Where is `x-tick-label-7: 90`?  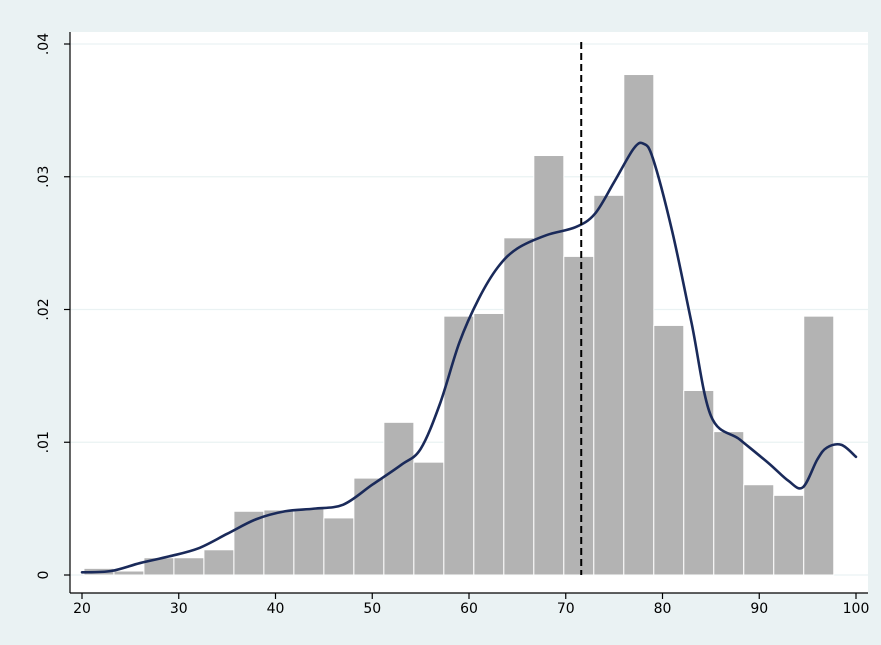
x-tick-label-7: 90 is located at coordinates (759, 609).